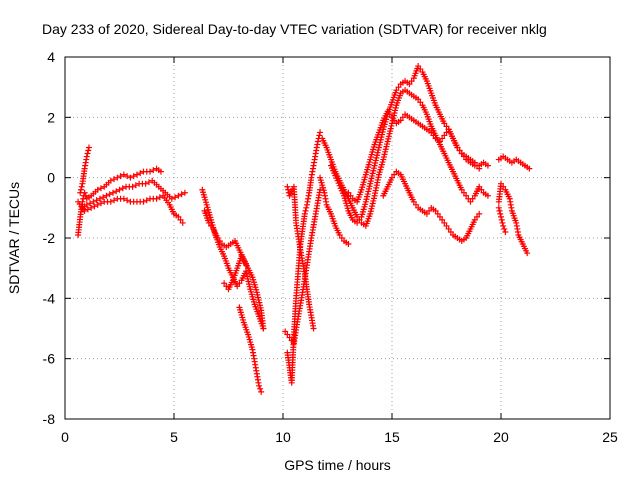  I want to click on y-tick-label: 0, so click(51, 178).